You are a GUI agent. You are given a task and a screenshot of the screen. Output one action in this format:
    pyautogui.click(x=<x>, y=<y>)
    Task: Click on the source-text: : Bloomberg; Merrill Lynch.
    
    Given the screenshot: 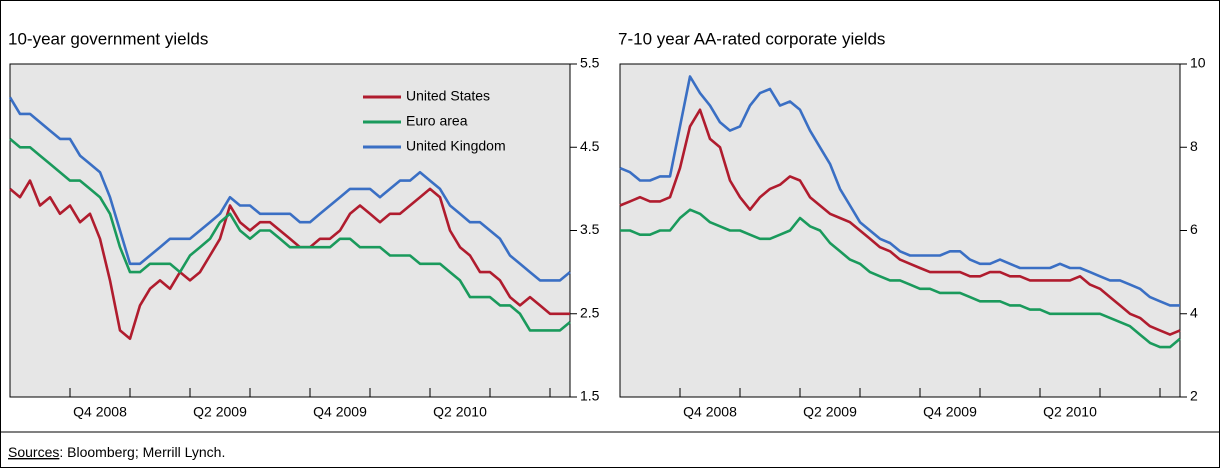 What is the action you would take?
    pyautogui.click(x=142, y=452)
    